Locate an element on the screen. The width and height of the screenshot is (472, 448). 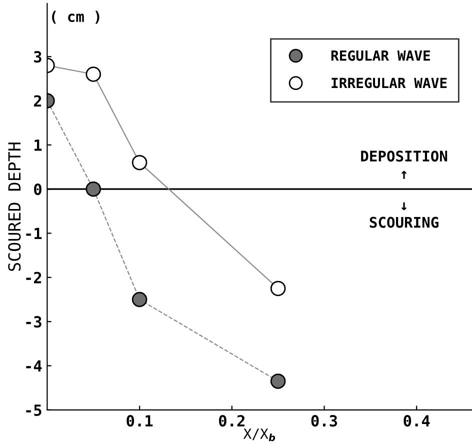
y-tick-label: 3 is located at coordinates (38, 57).